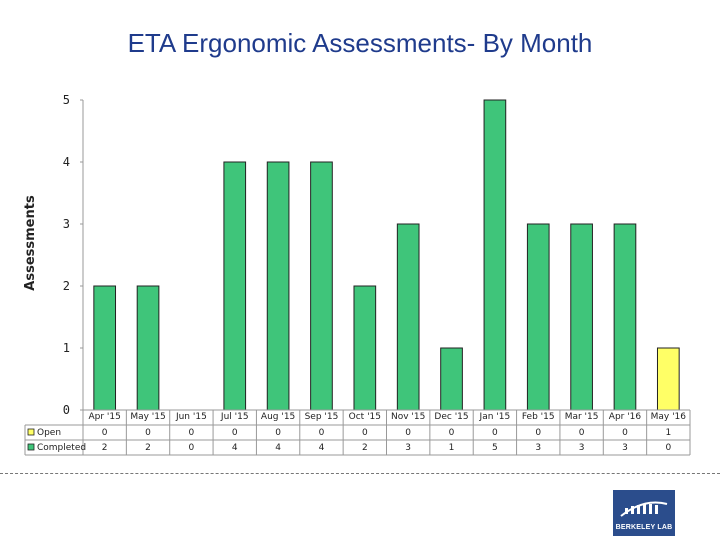 This screenshot has width=720, height=540. I want to click on category-label: Aug '15, so click(278, 417).